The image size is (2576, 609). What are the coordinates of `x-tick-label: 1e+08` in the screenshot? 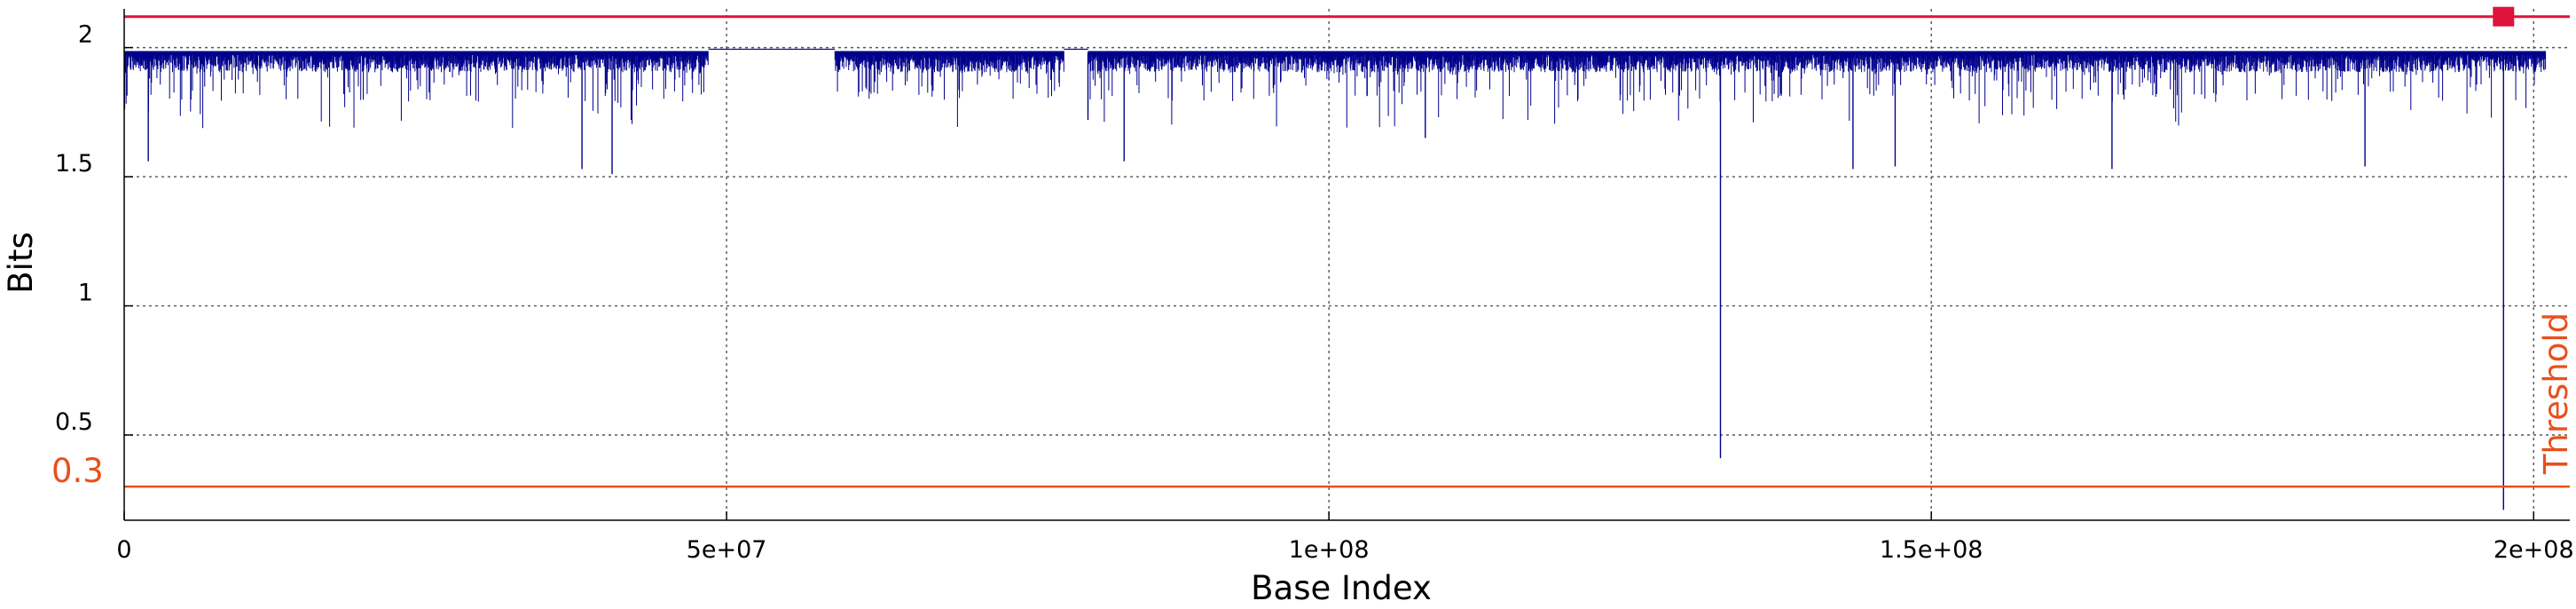 It's located at (1329, 550).